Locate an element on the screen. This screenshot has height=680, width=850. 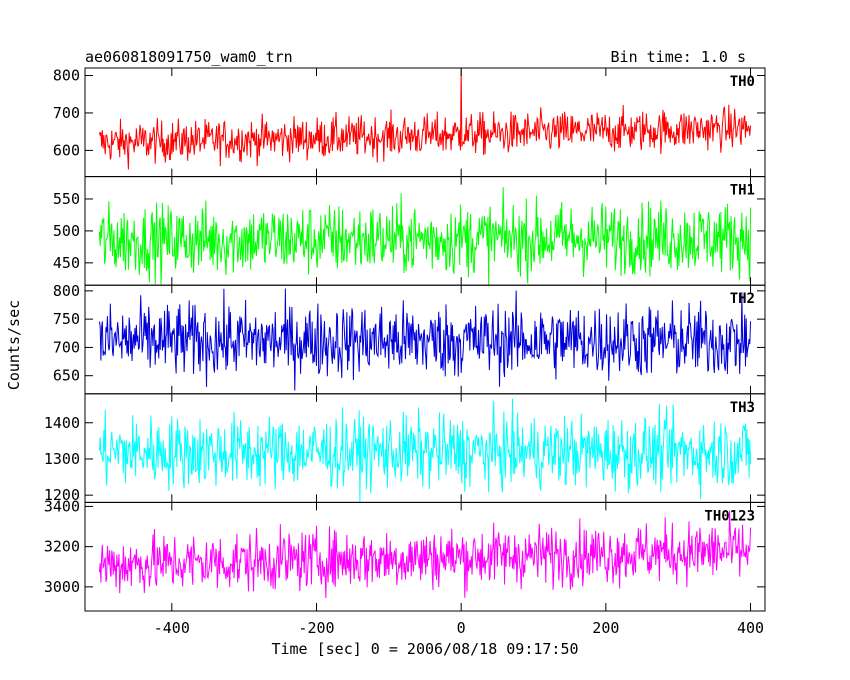
y-tick-label: 750 is located at coordinates (66, 319).